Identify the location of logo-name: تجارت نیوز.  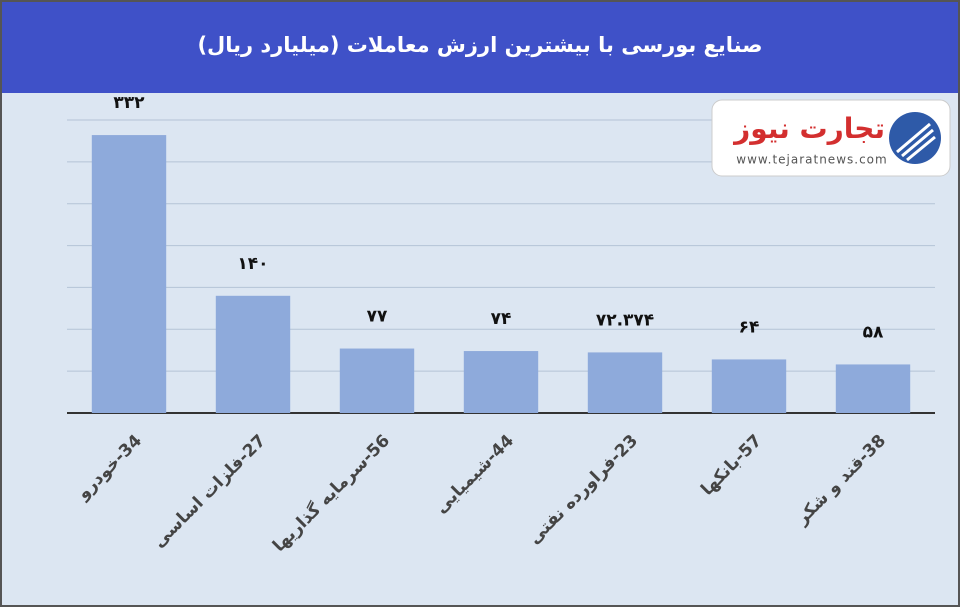
(808, 128).